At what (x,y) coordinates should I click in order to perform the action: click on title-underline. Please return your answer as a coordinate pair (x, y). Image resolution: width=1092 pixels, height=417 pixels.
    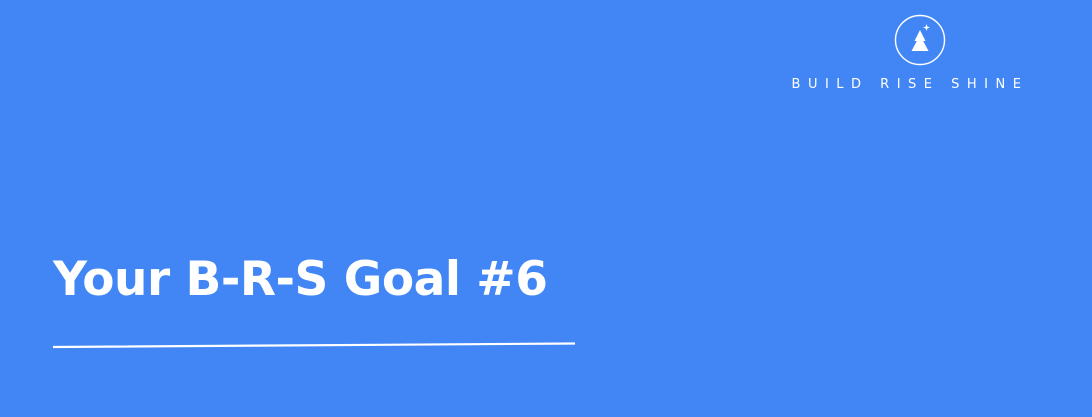
    Looking at the image, I should click on (314, 345).